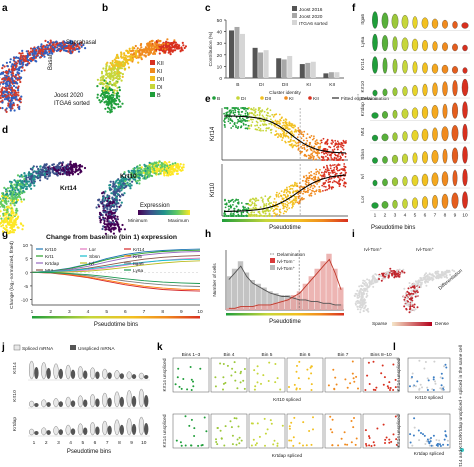 This screenshot has height=467, width=474. Describe the element at coordinates (208, 234) in the screenshot. I see `panel-label-h: h` at that location.